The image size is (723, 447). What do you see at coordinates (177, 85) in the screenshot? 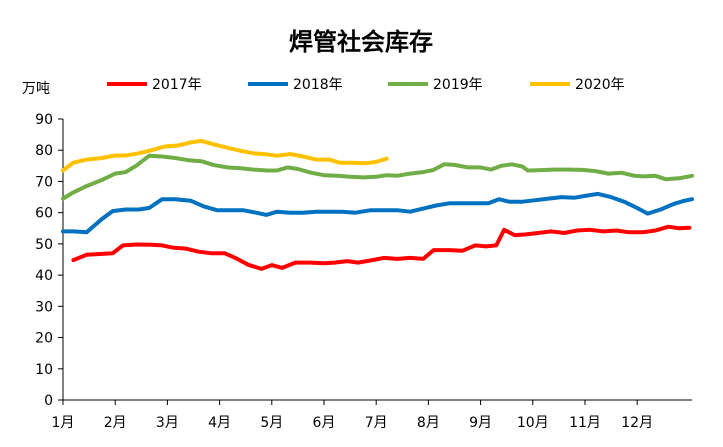
I see `legend-label: 2017年` at bounding box center [177, 85].